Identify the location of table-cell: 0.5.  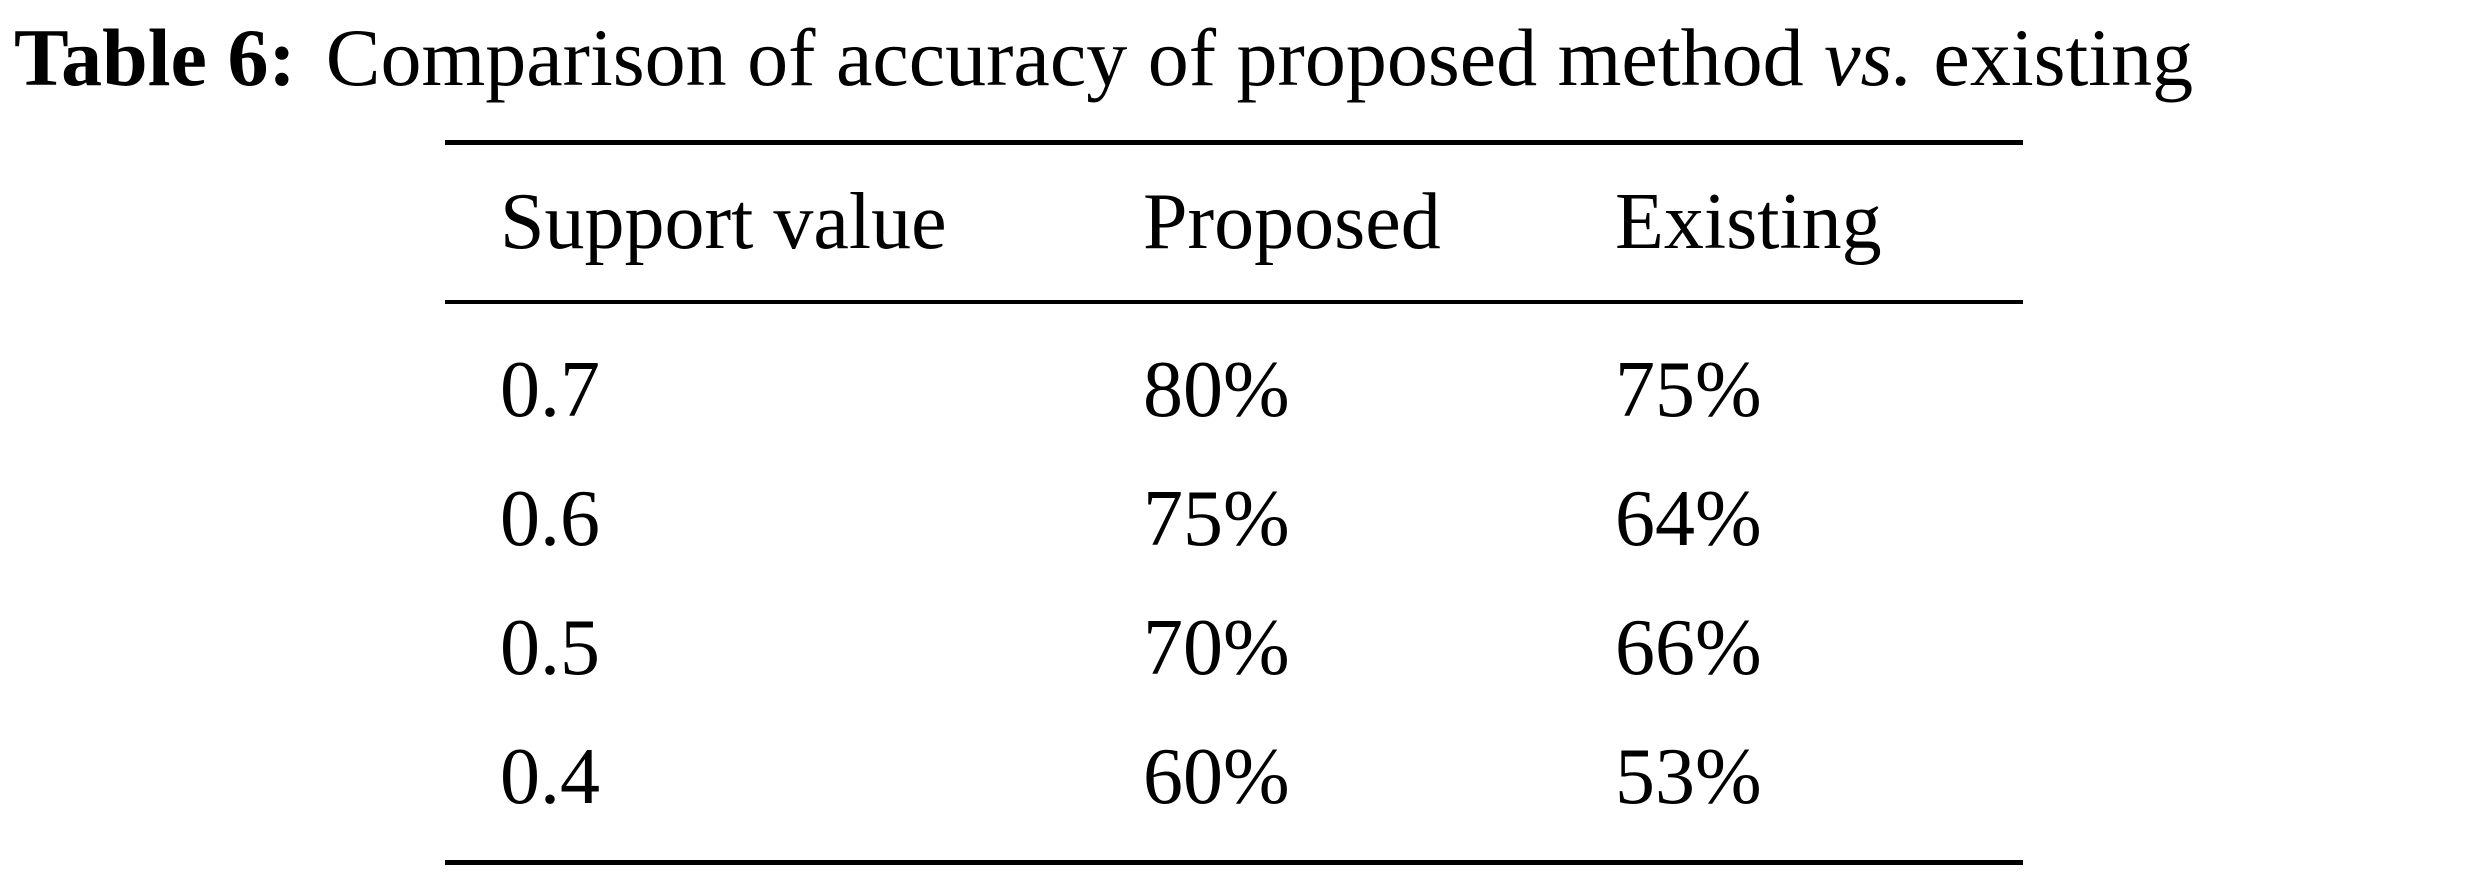
(550, 648).